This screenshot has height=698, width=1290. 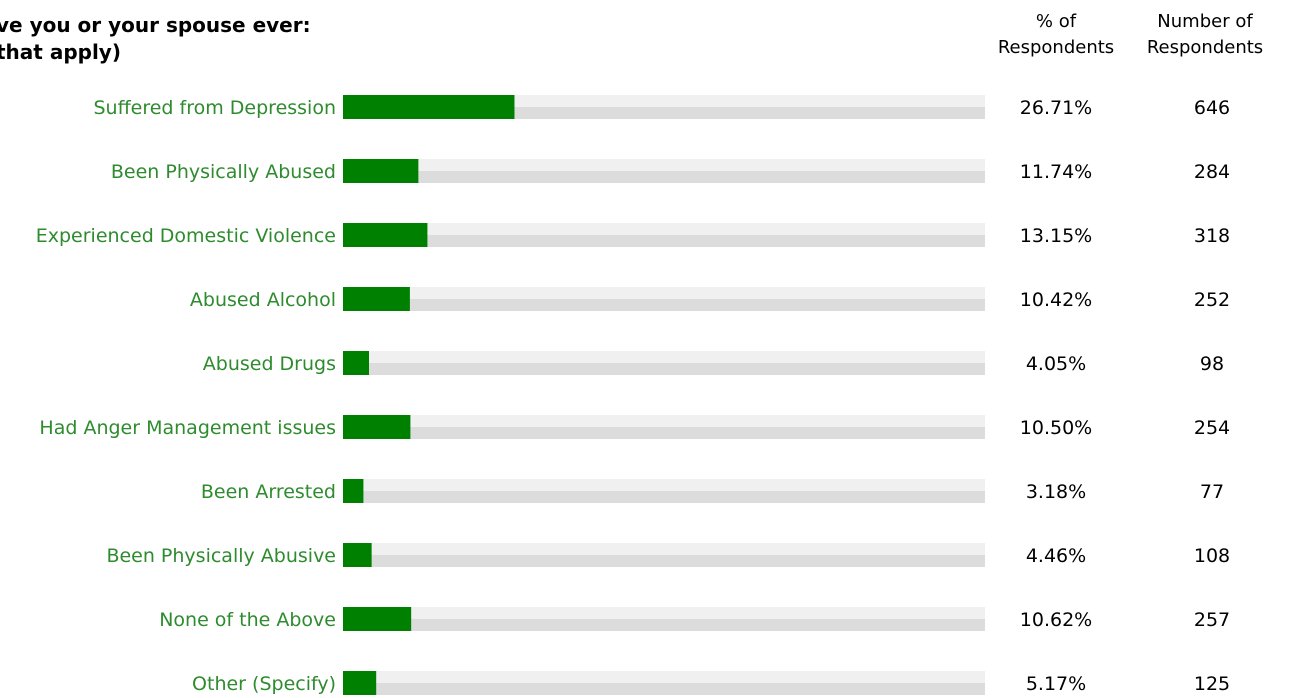 I want to click on category-label: Other (Specify), so click(x=264, y=684).